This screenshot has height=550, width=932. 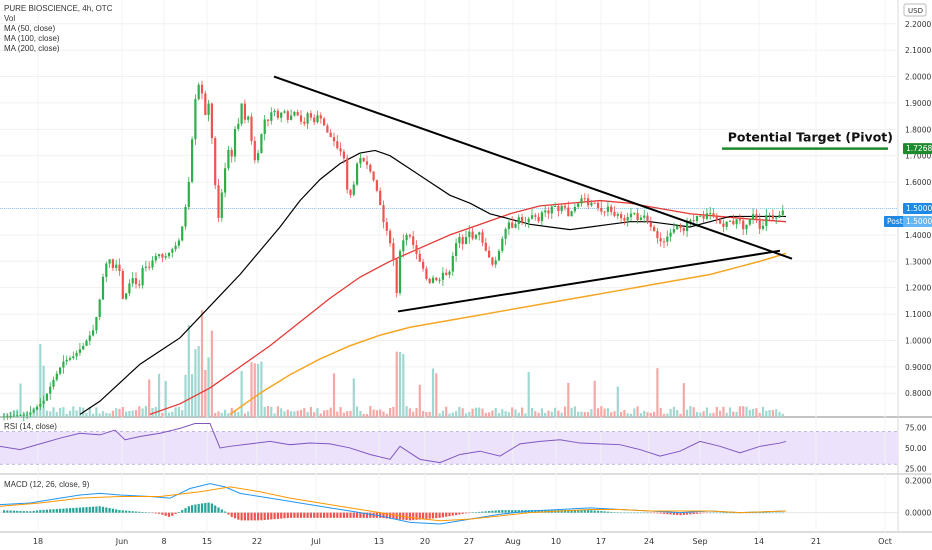 I want to click on ma200-legend: MA (200, close), so click(x=32, y=48).